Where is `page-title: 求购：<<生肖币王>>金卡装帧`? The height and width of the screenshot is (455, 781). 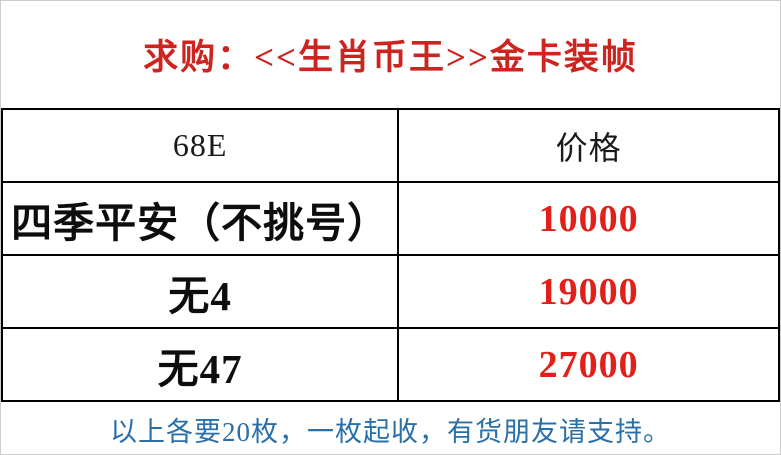 page-title: 求购：<<生肖币王>>金卡装帧 is located at coordinates (390, 57).